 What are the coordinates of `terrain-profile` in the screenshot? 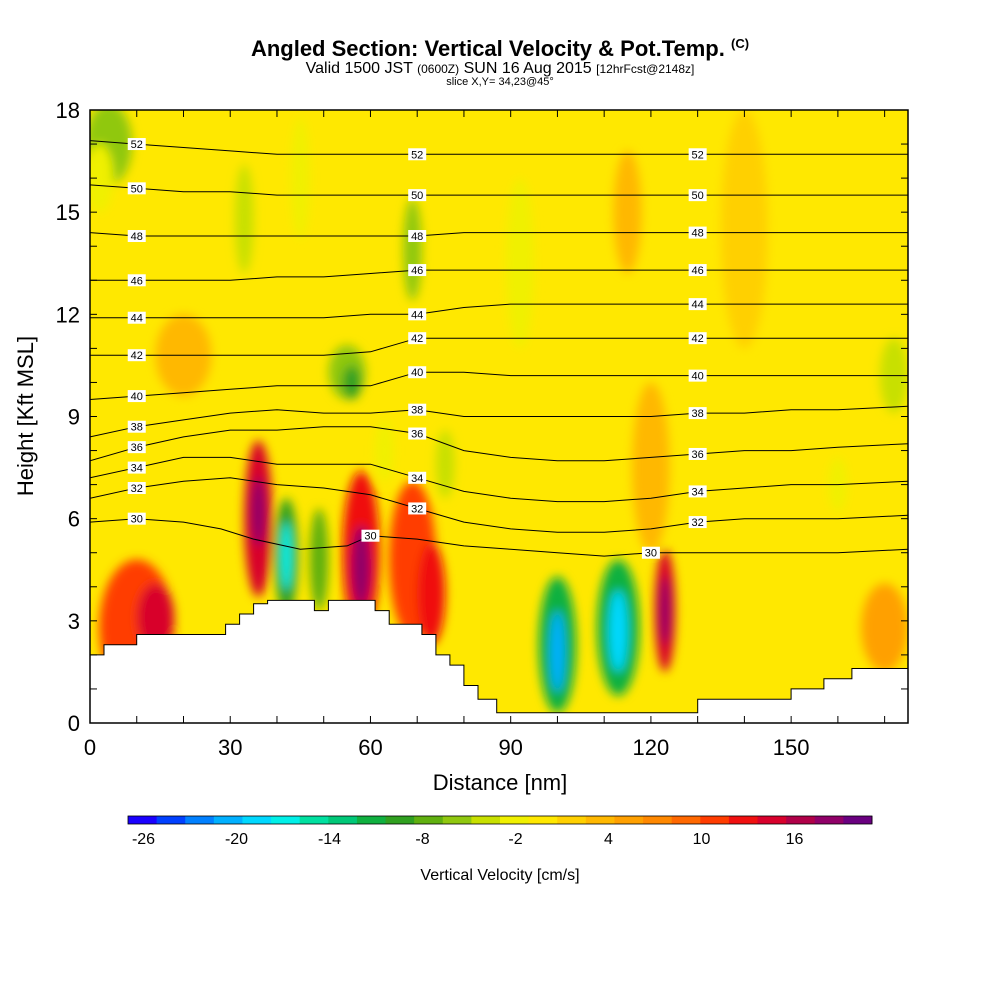 It's located at (499, 661).